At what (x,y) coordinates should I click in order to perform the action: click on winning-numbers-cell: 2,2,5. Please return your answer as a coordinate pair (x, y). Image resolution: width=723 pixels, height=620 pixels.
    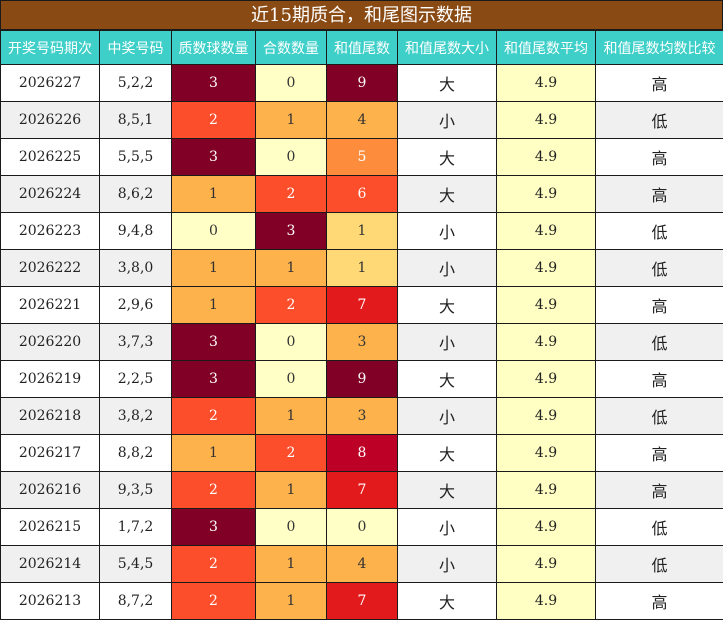
    Looking at the image, I should click on (135, 379).